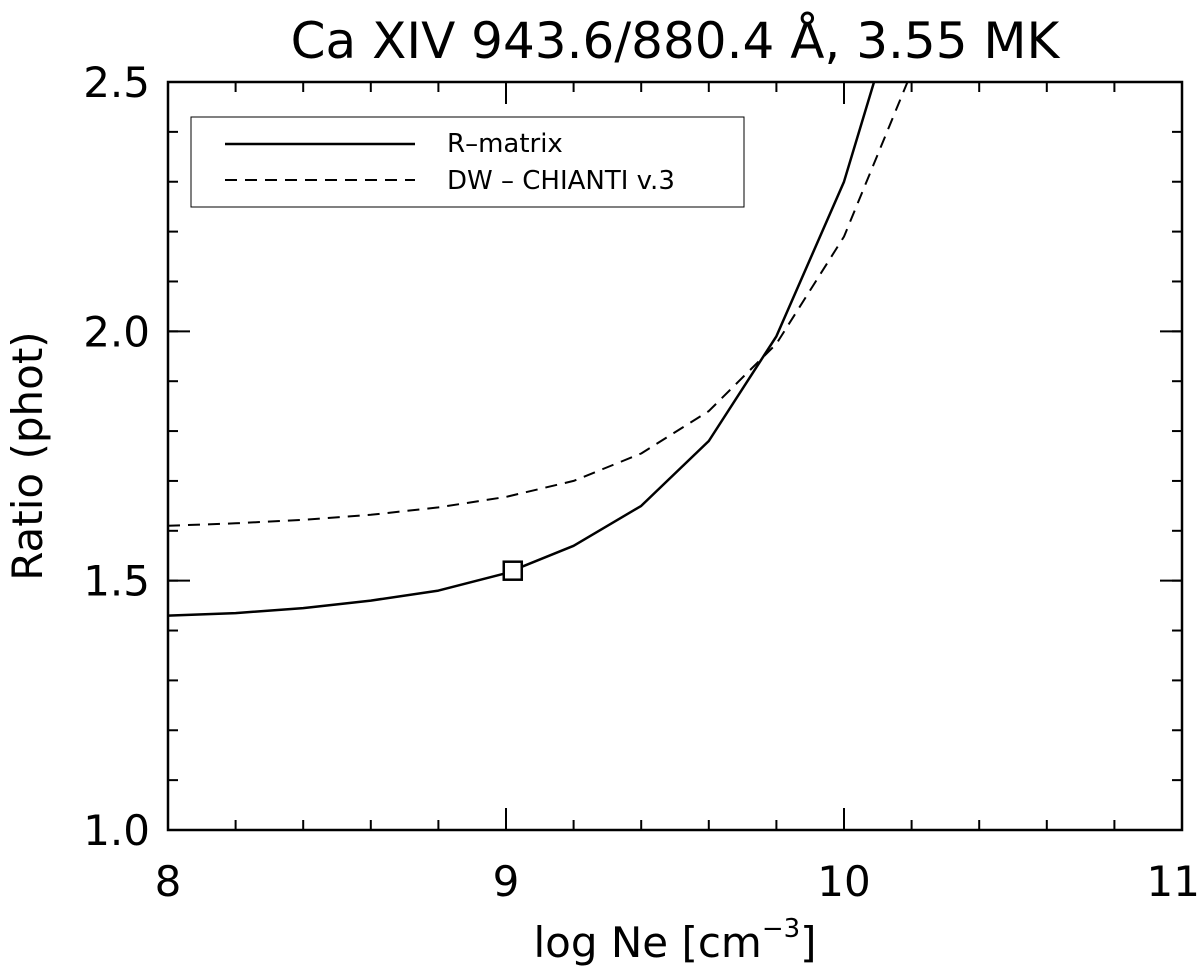 This screenshot has height=968, width=1200. I want to click on chart-title: Ca XIV 943.6/880.4 Å, 3.55 MK, so click(676, 41).